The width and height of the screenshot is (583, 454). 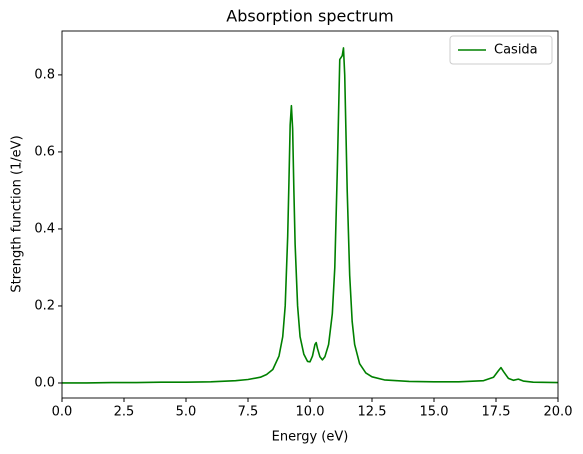 What do you see at coordinates (186, 412) in the screenshot?
I see `x-tick-label: 5.0` at bounding box center [186, 412].